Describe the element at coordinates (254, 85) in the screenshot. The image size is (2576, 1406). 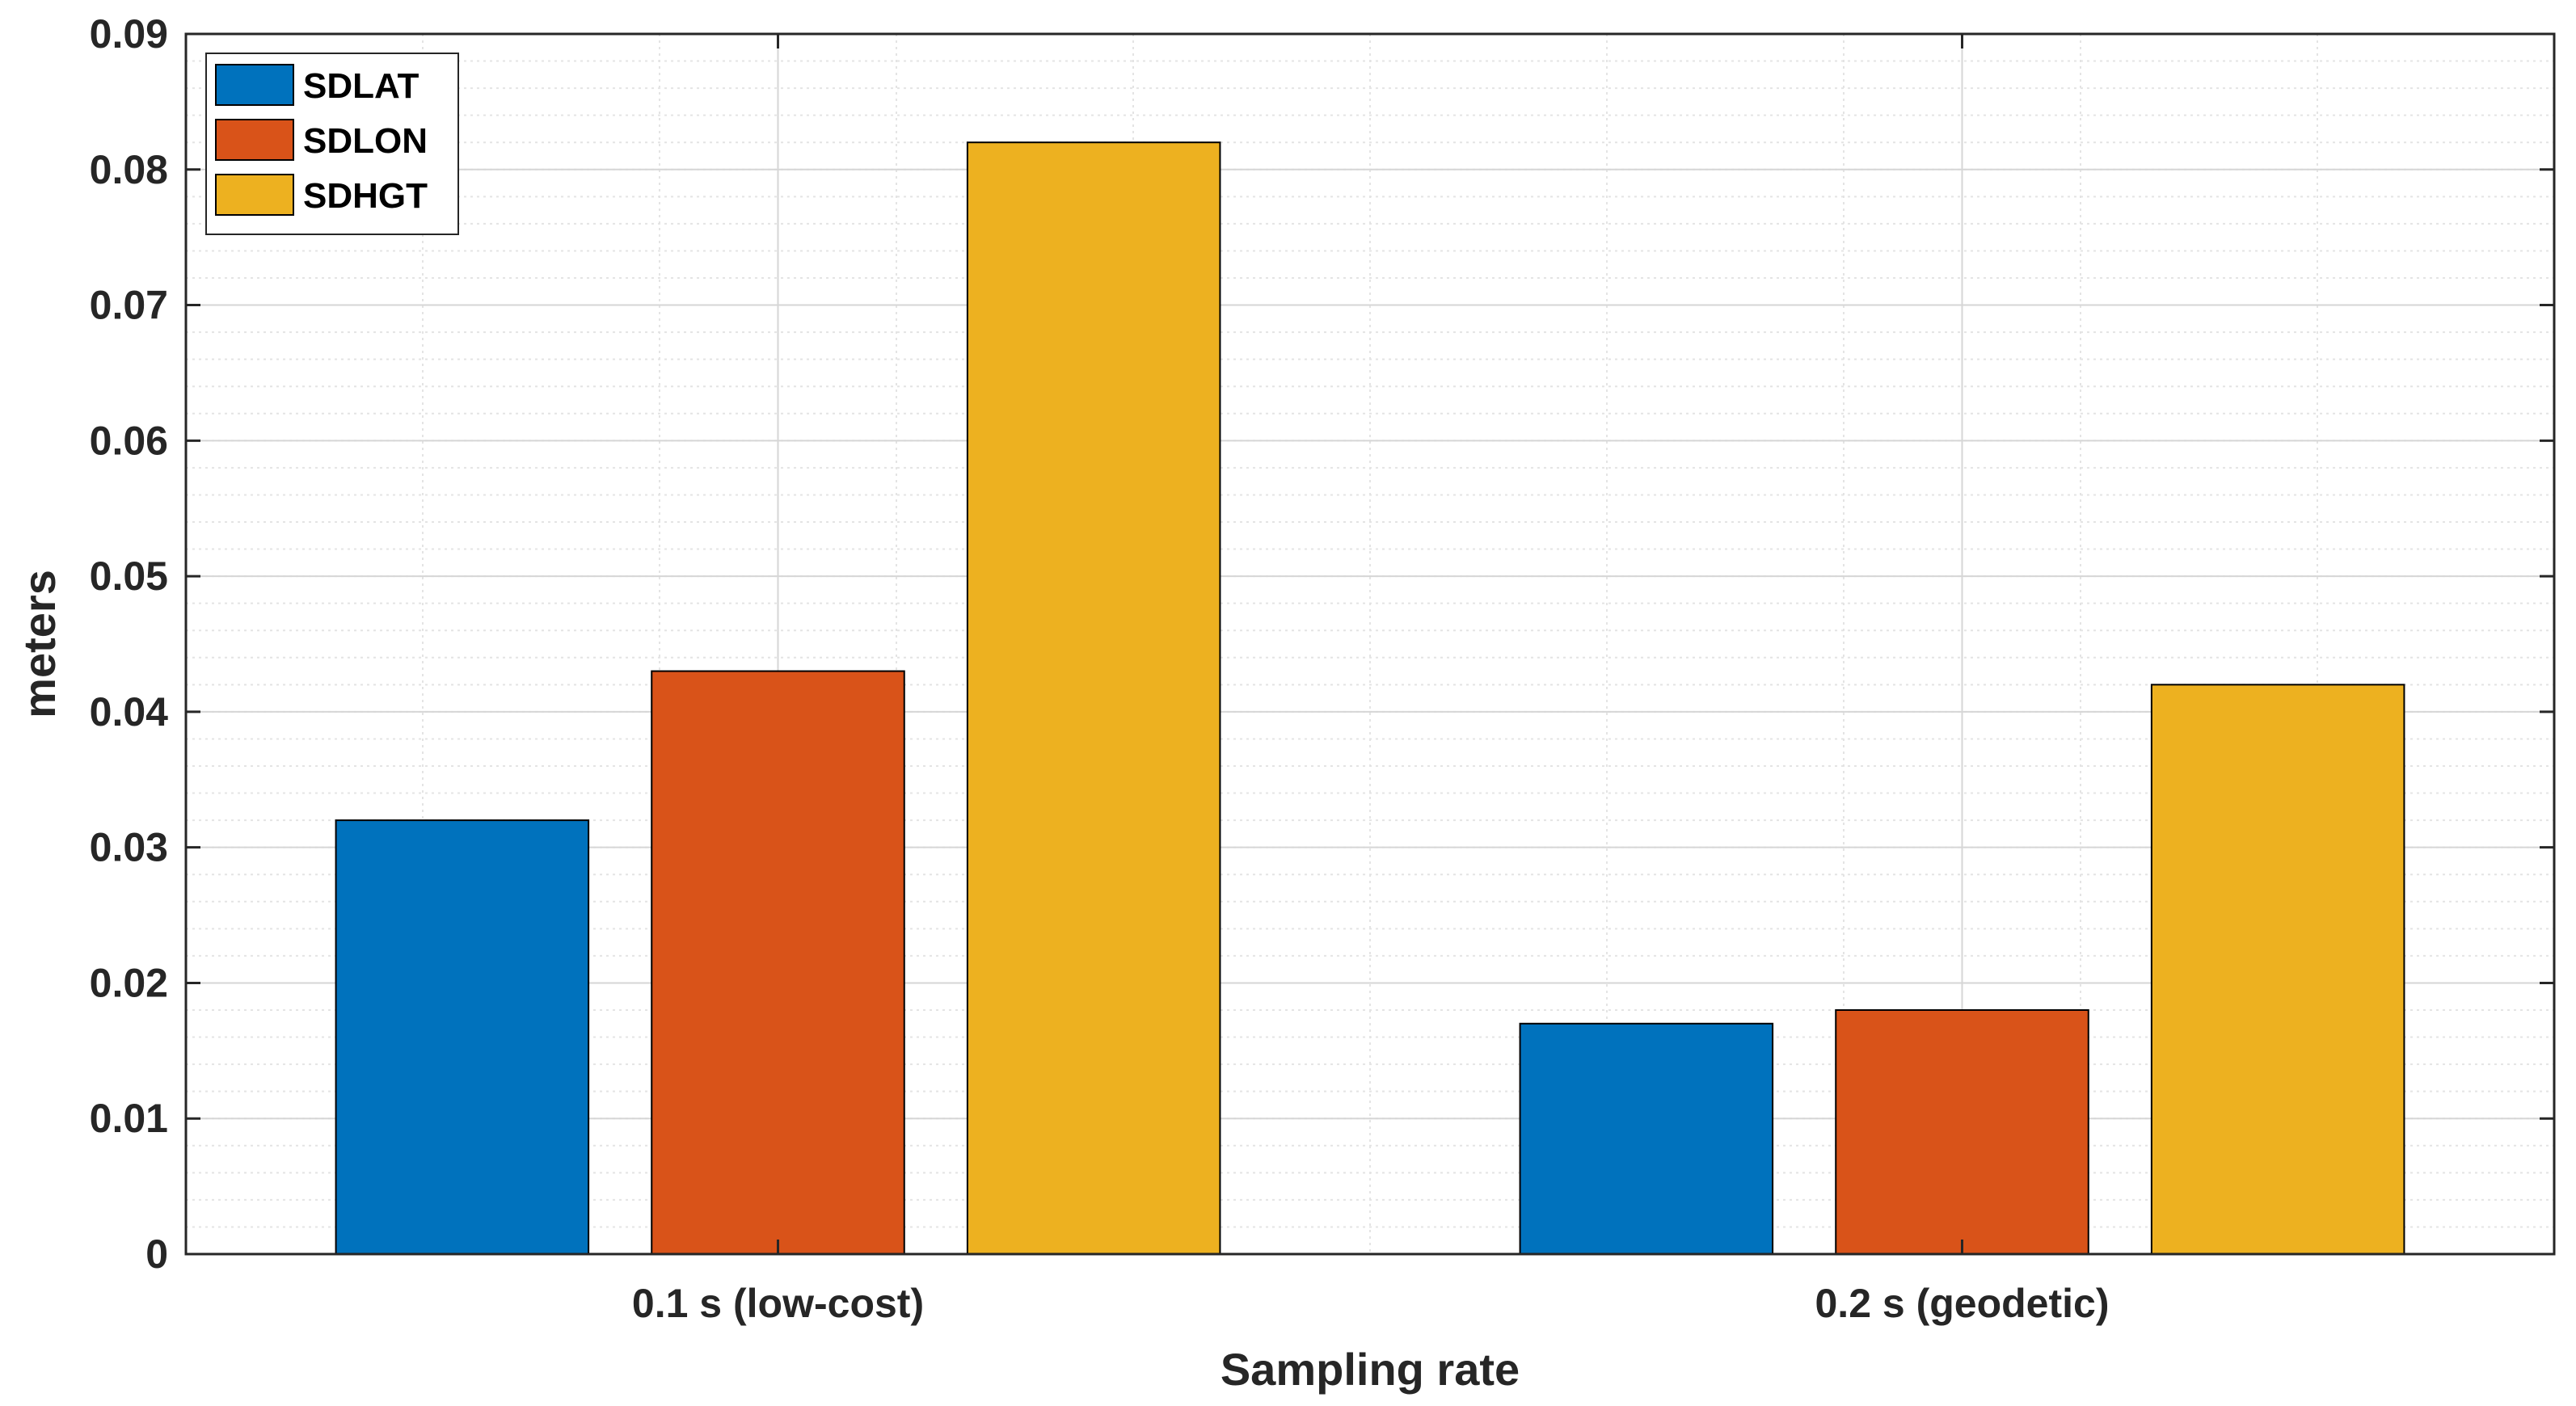
I see `legend-swatch-sdlat` at that location.